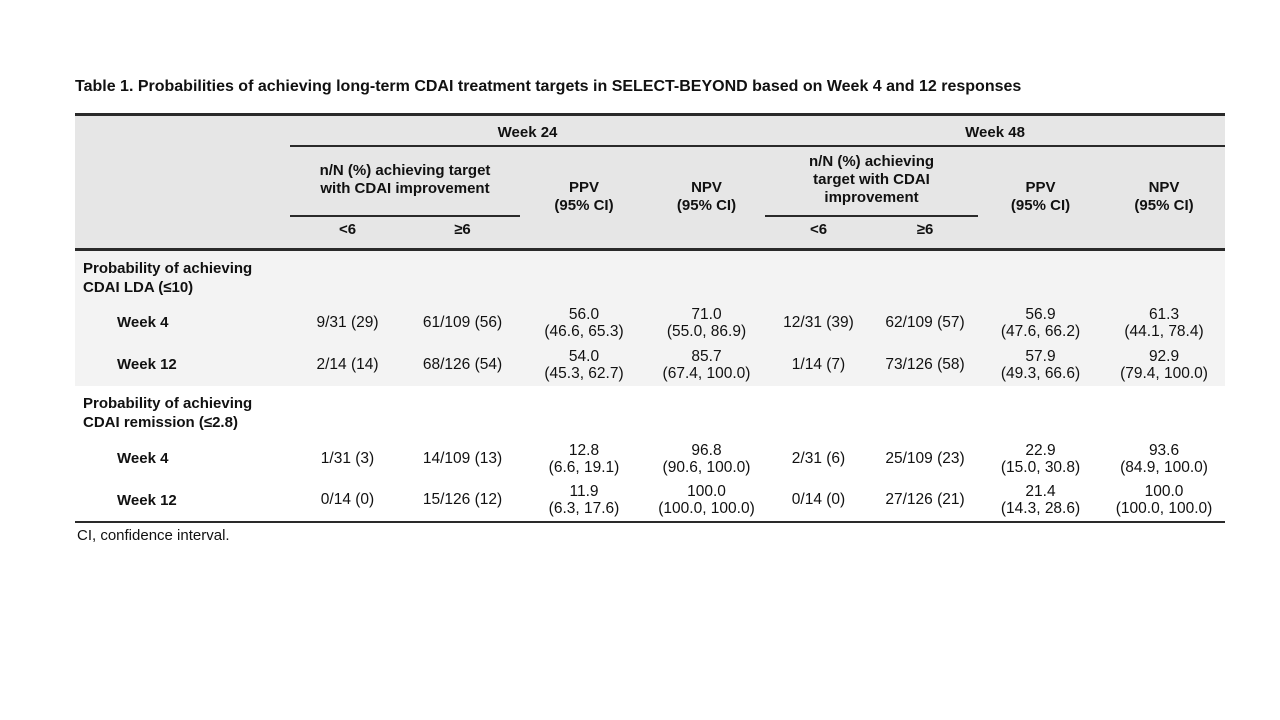 The height and width of the screenshot is (720, 1280). What do you see at coordinates (1040, 458) in the screenshot?
I see `data-cell: 22.9 (15.0, 30.8)` at bounding box center [1040, 458].